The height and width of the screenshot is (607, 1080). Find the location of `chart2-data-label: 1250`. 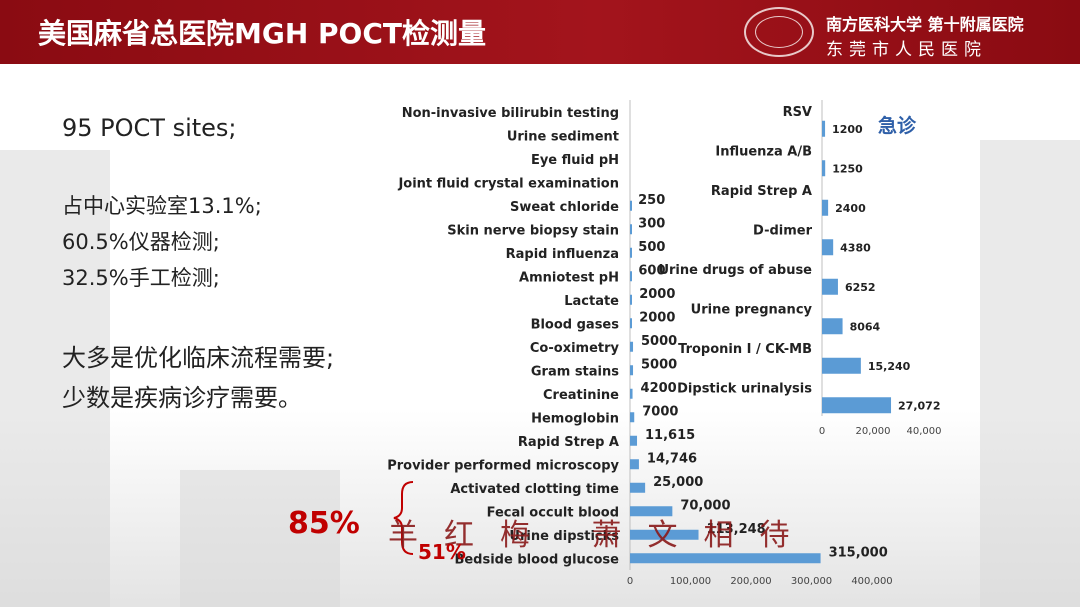

chart2-data-label: 1250 is located at coordinates (847, 168).